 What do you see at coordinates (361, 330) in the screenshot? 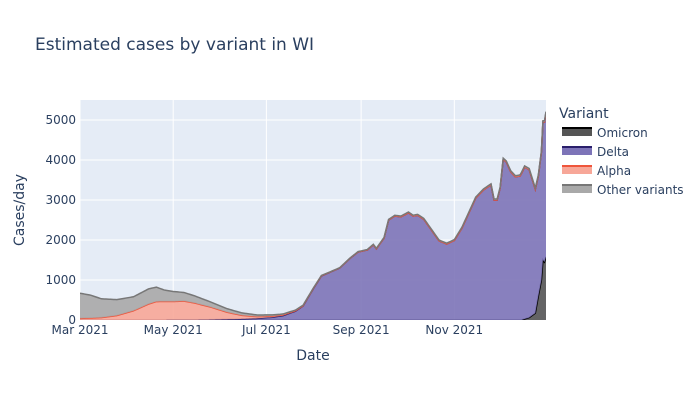
I see `x-tick-label: Sep 2021` at bounding box center [361, 330].